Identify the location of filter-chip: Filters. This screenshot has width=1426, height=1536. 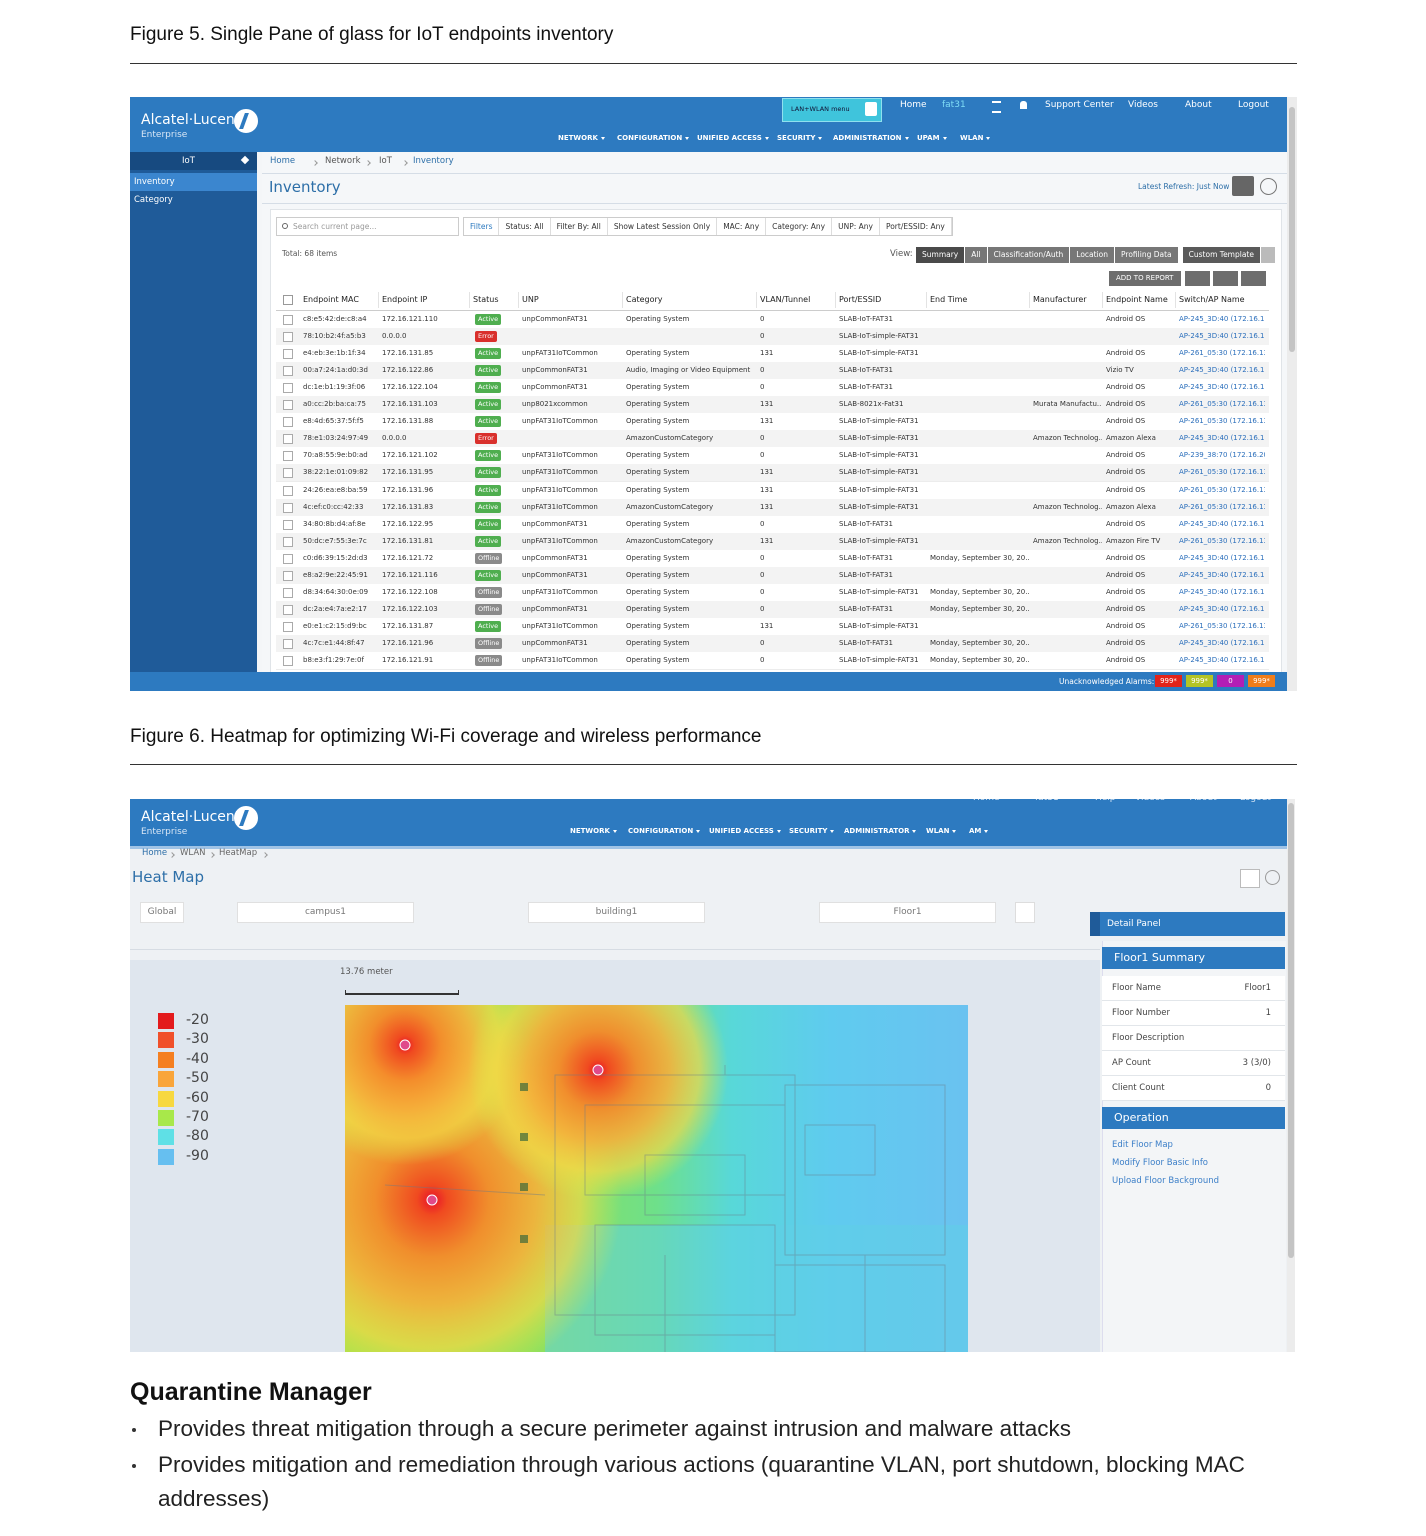
(482, 226).